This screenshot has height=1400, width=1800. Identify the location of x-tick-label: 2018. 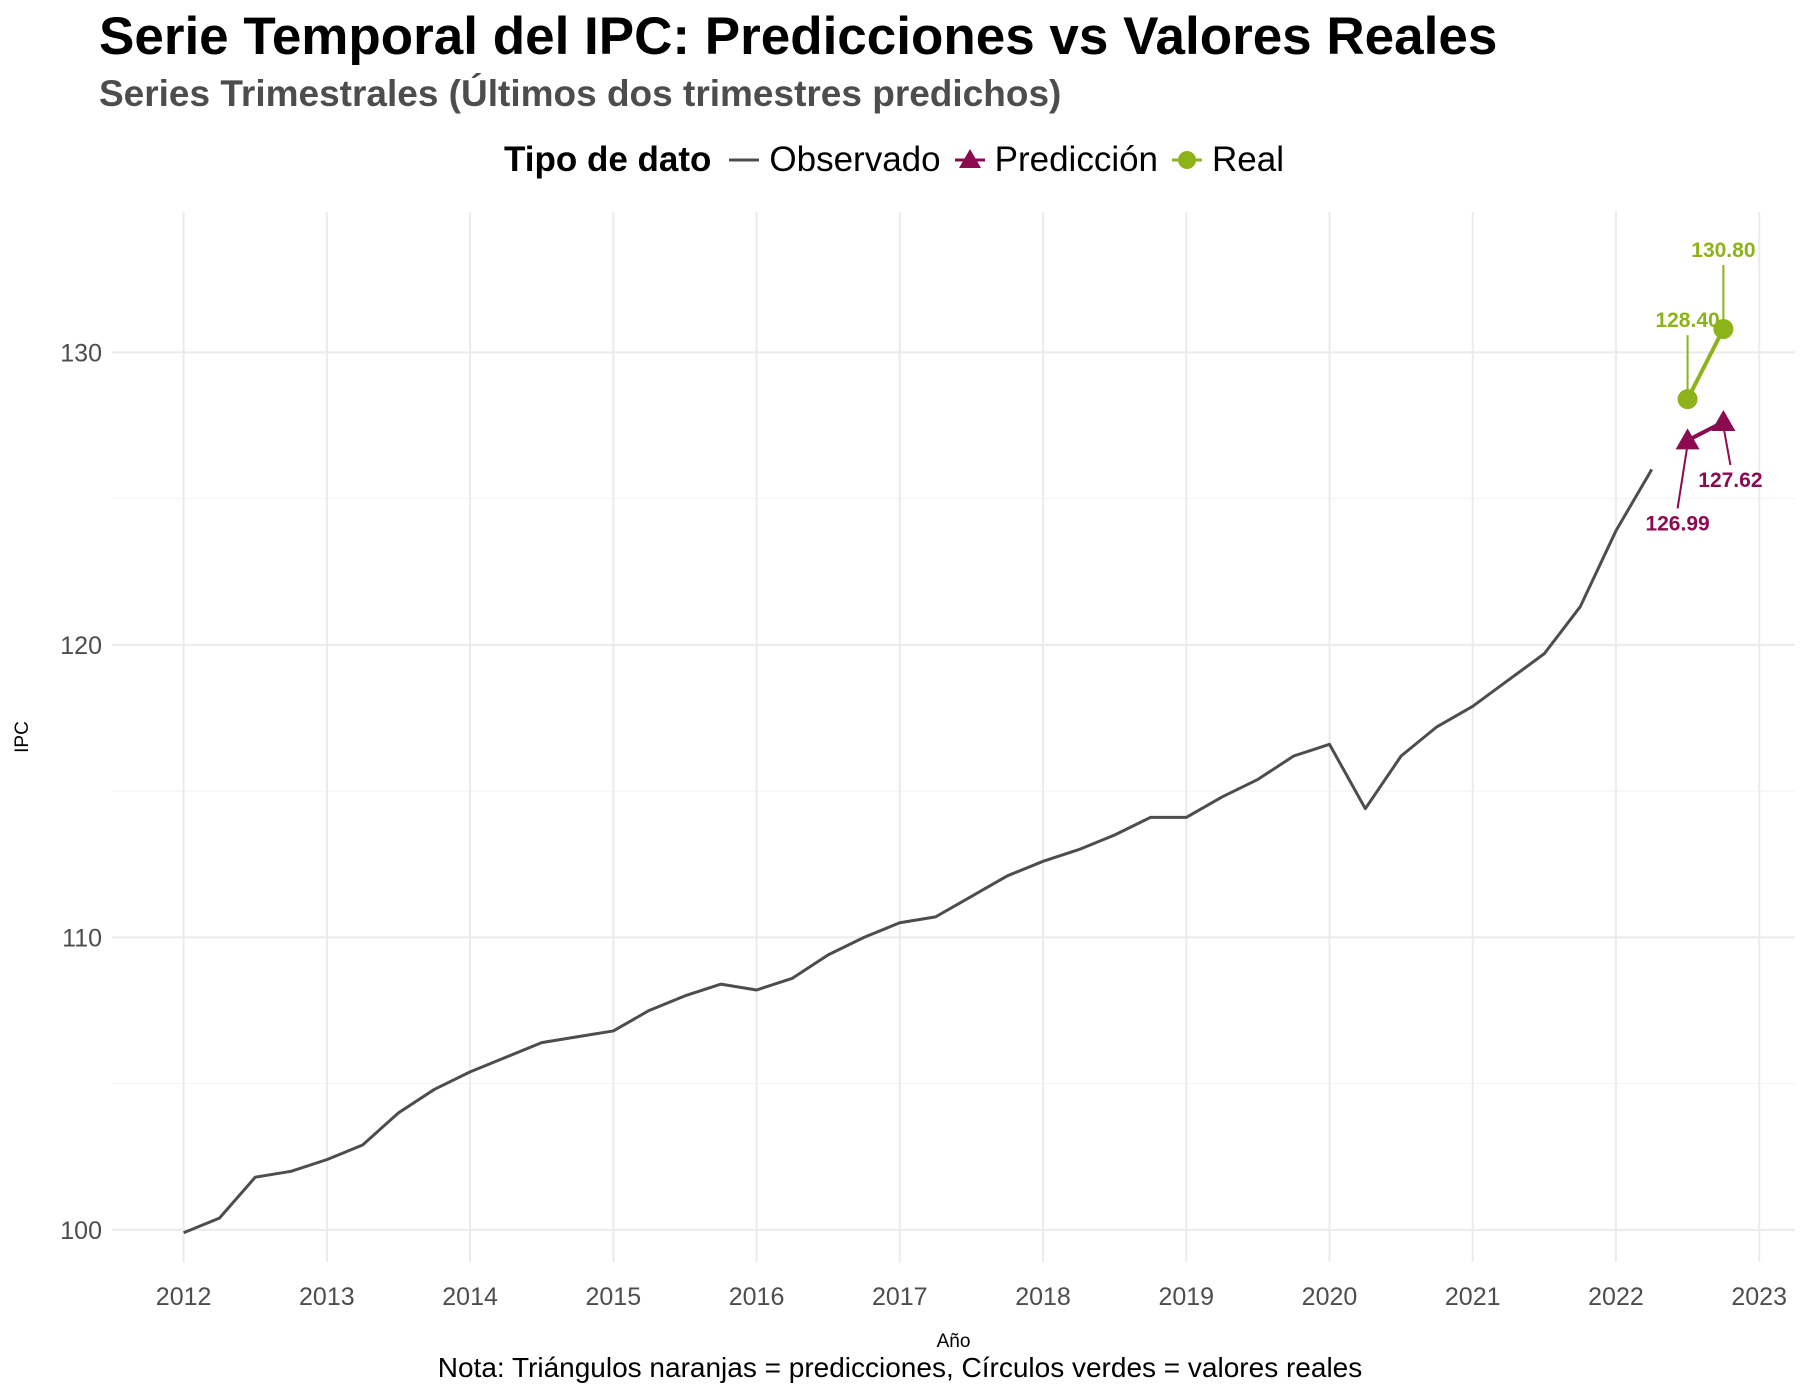
(1043, 1297).